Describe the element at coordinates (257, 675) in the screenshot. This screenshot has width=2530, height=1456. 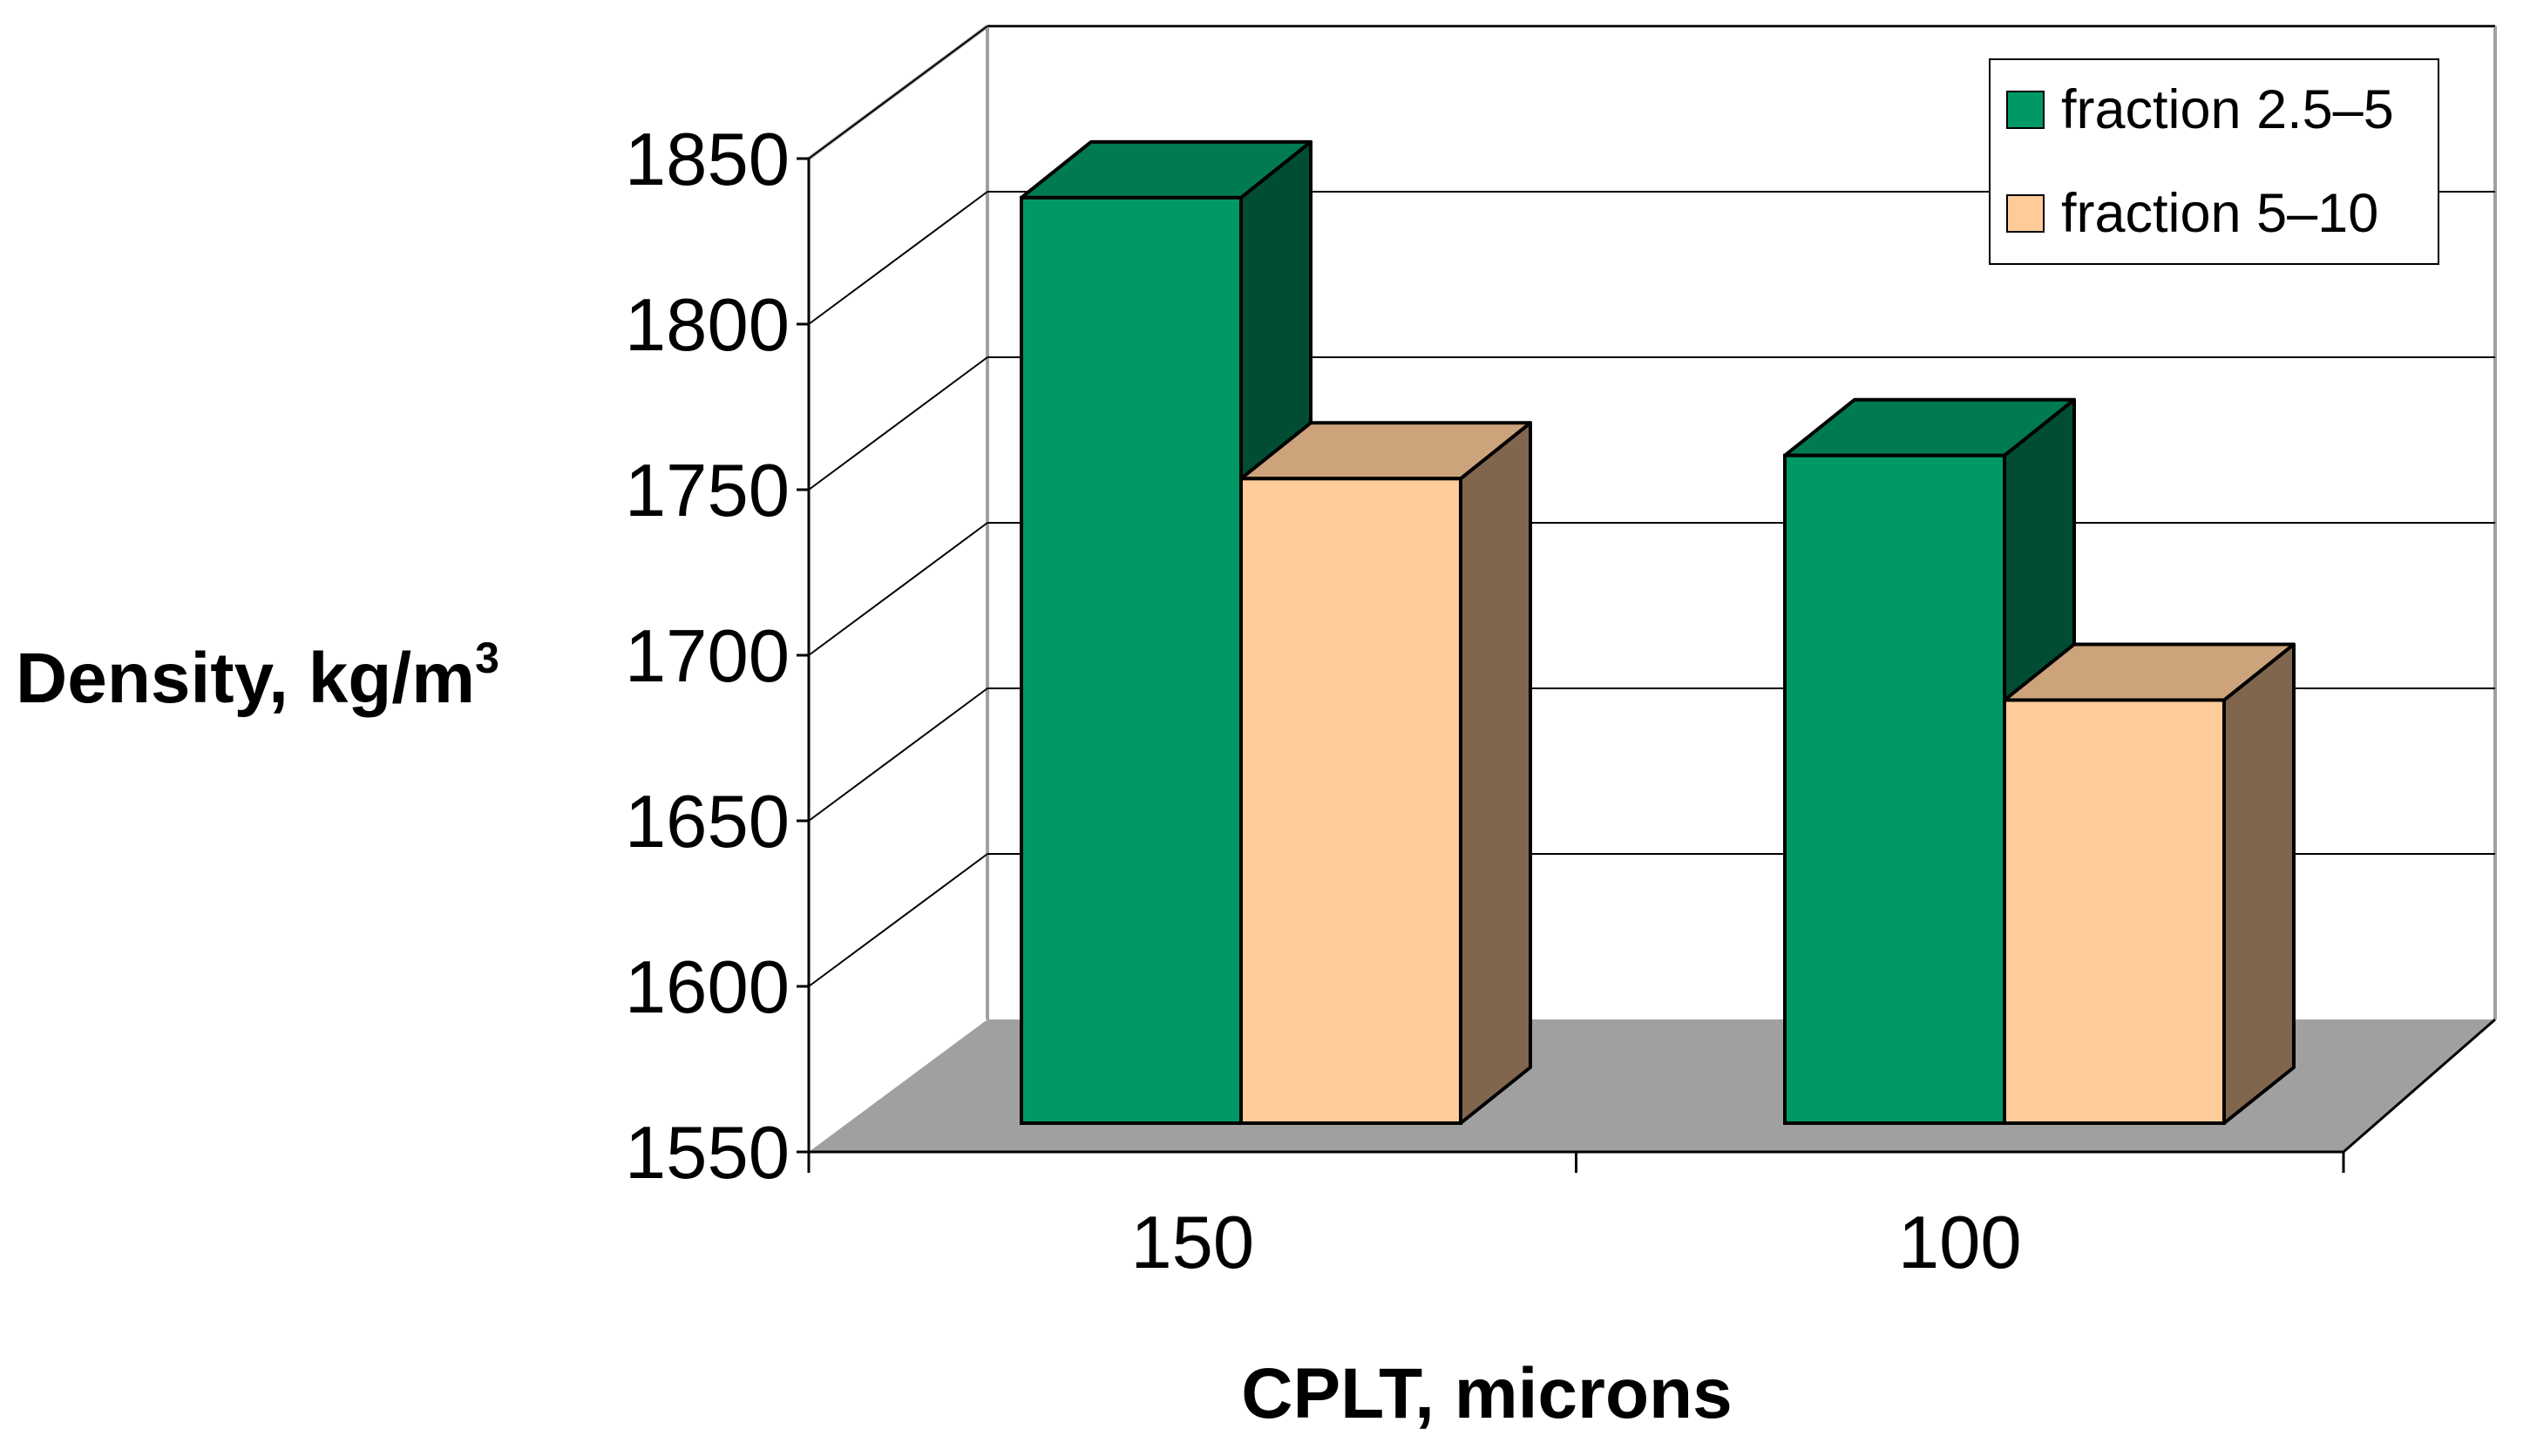
I see `y-axis-title: Density, kg/m3` at that location.